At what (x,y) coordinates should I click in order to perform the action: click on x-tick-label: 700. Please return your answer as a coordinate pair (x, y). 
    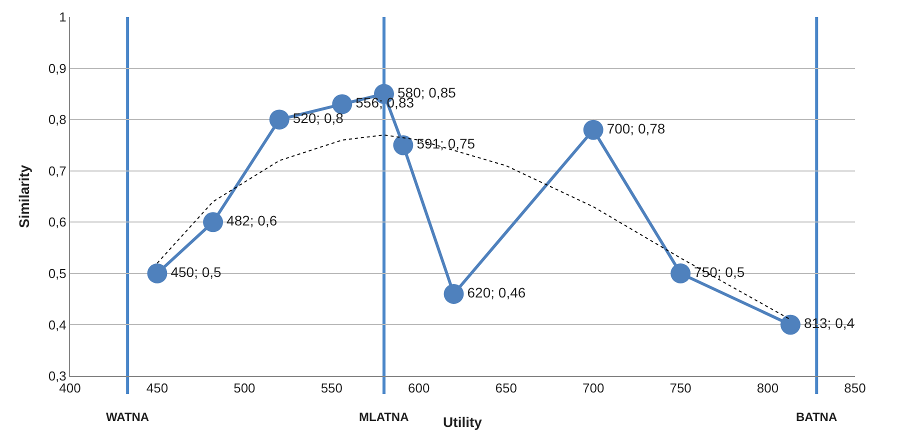
    Looking at the image, I should click on (593, 388).